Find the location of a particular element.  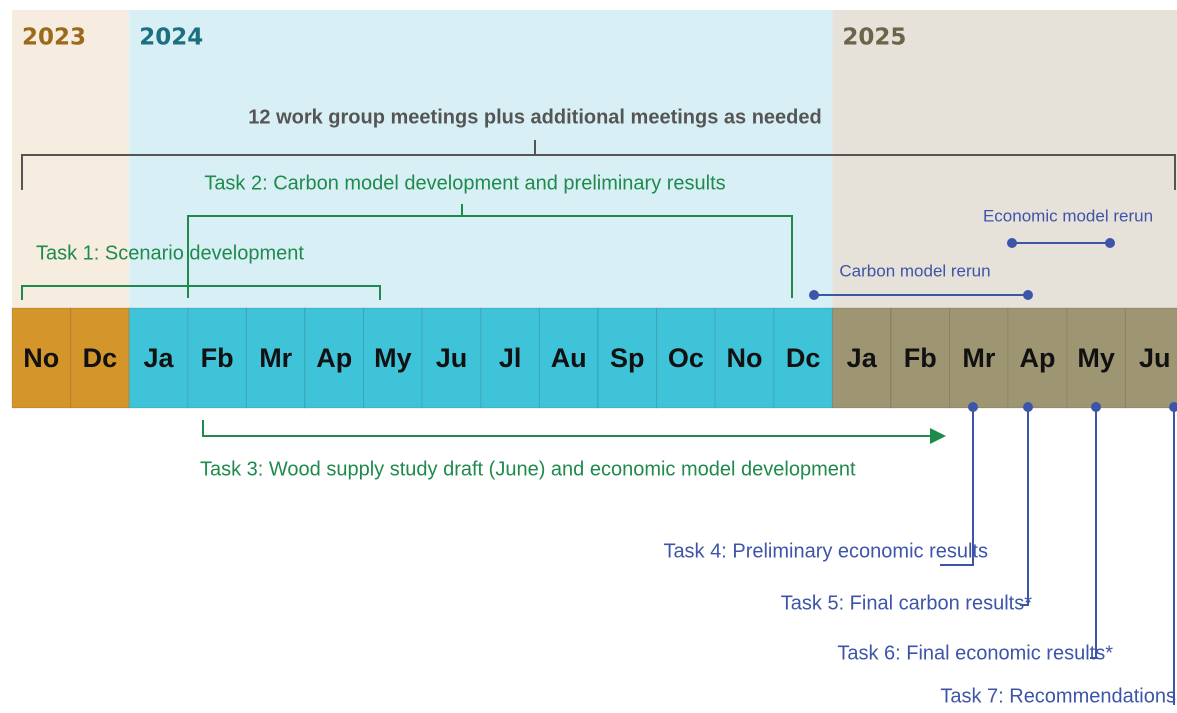

year-label: 2025 is located at coordinates (874, 38).